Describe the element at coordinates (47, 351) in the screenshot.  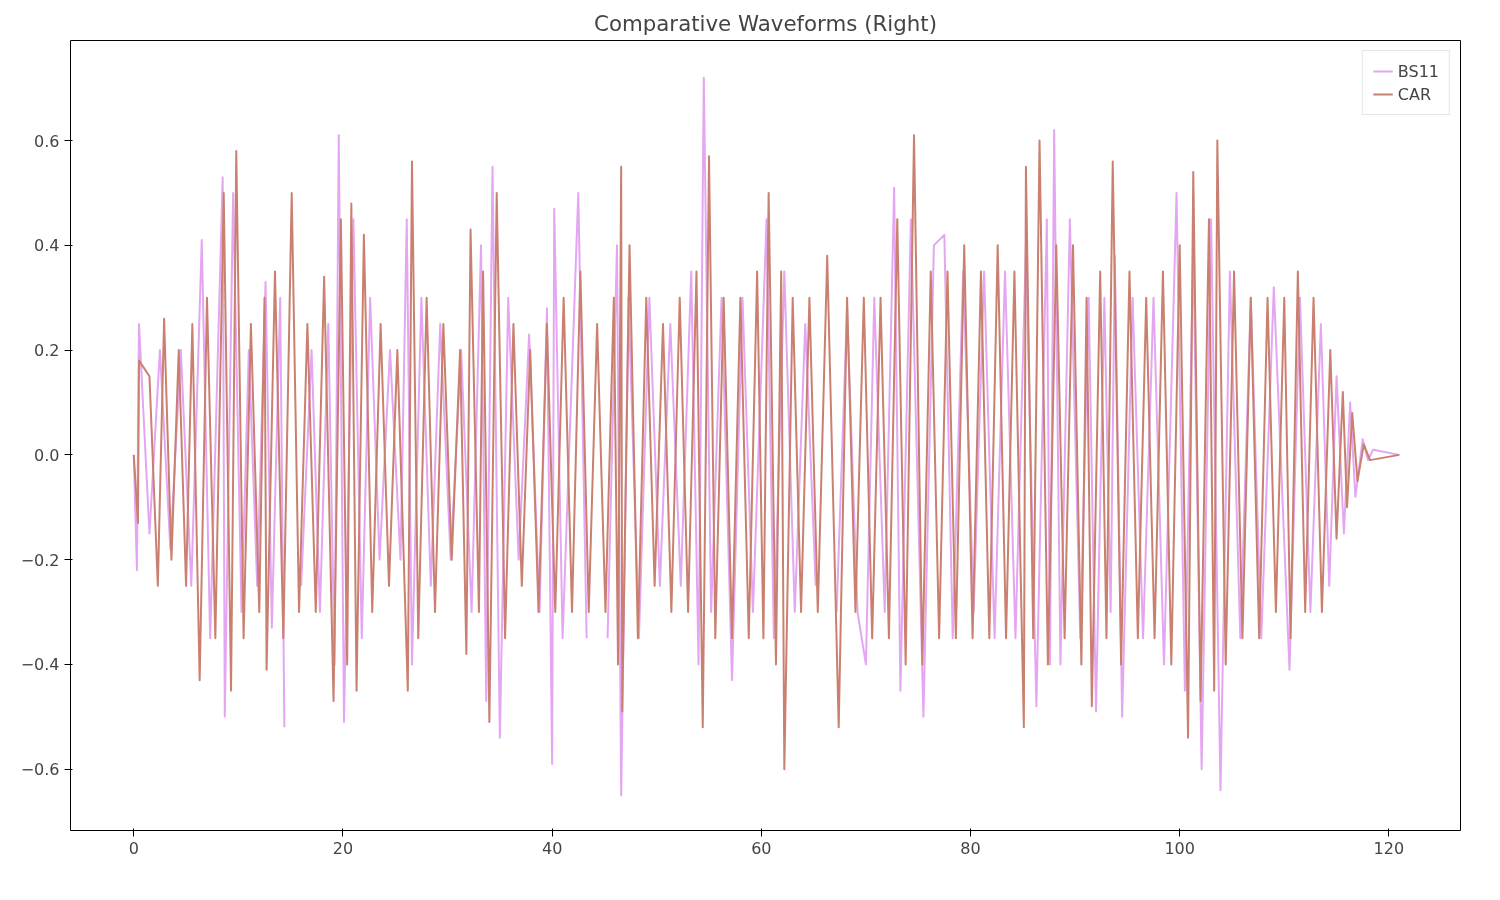
I see `y-tick-label: 0.2` at that location.